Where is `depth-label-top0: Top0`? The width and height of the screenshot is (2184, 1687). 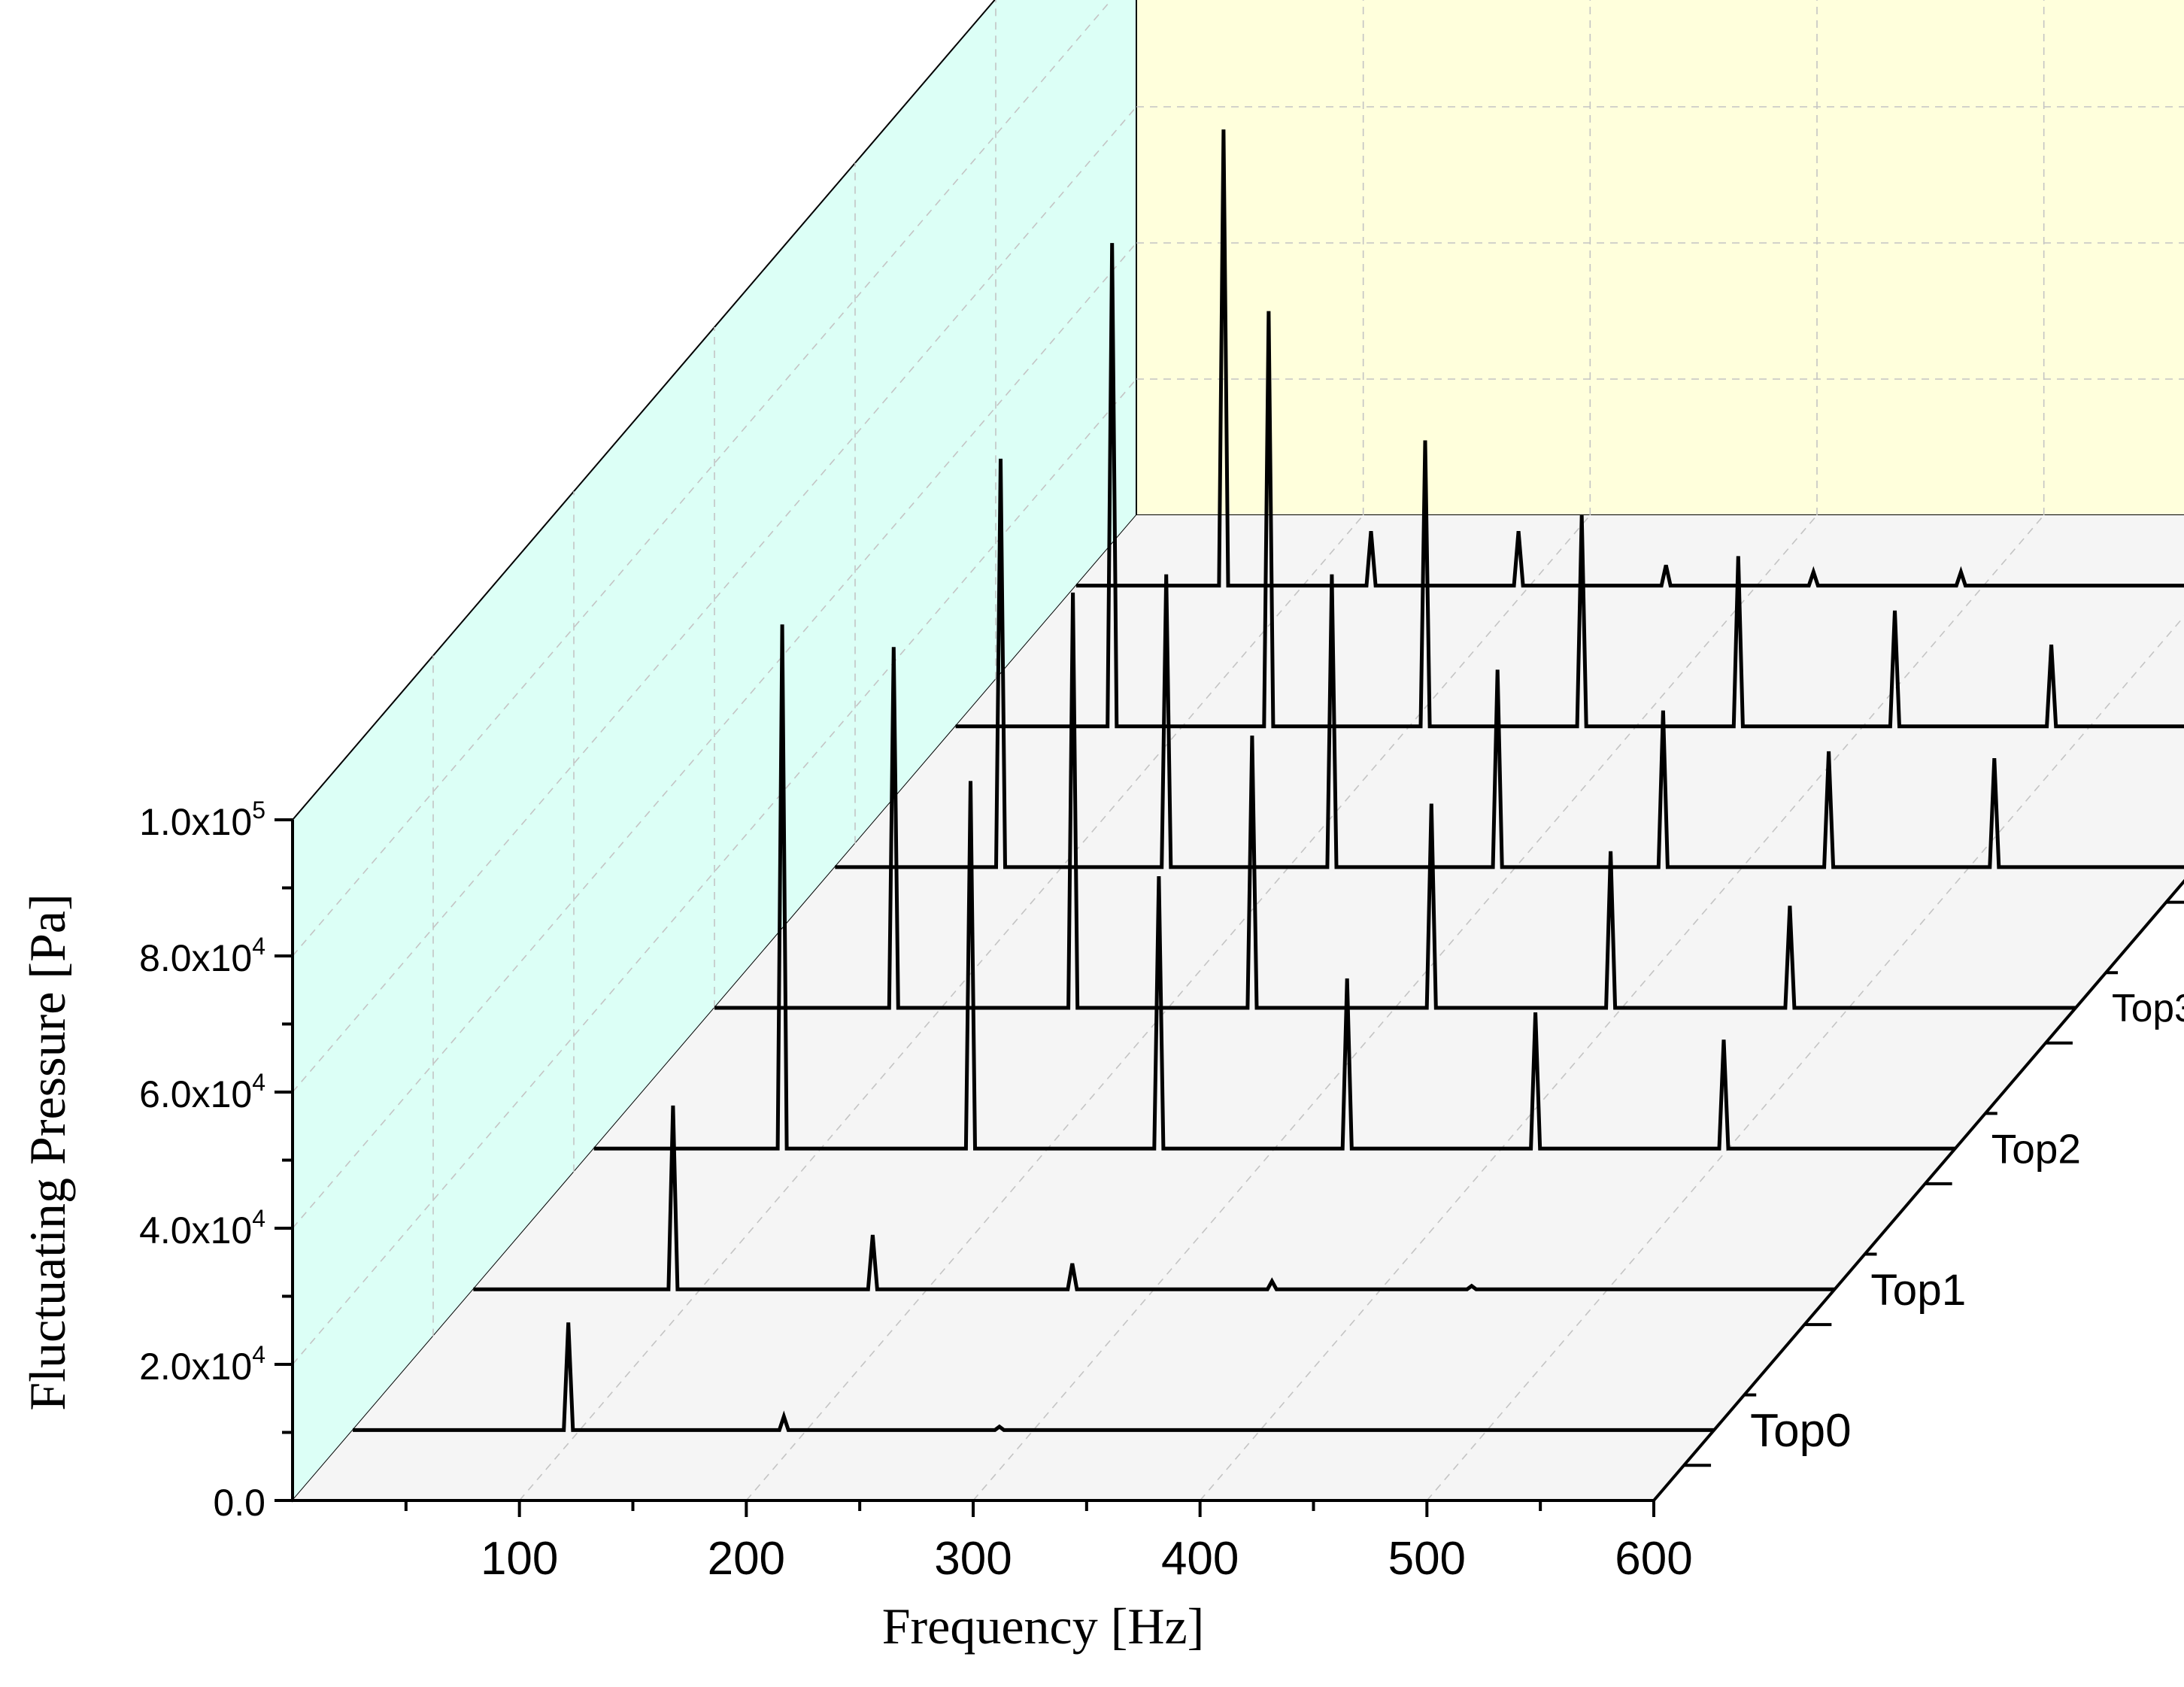
depth-label-top0: Top0 is located at coordinates (1800, 1431).